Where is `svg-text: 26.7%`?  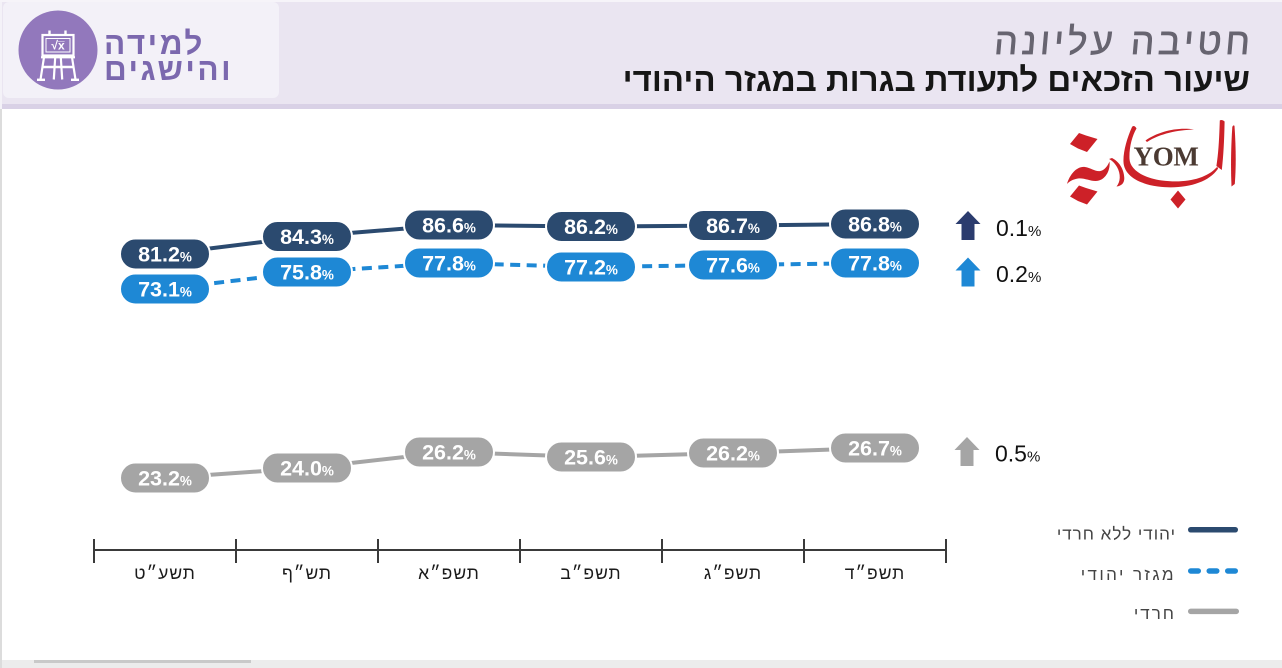
svg-text: 26.7% is located at coordinates (875, 449).